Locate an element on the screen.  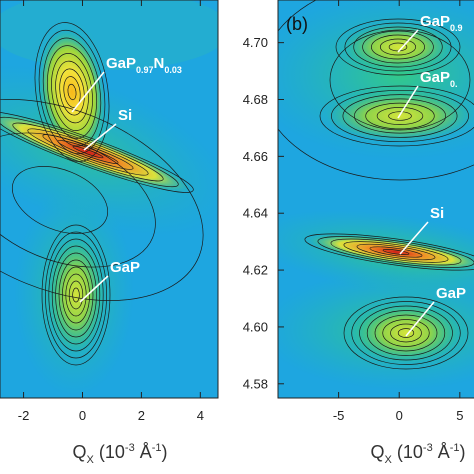
y-tick-label: 4.60 is located at coordinates (255, 326).